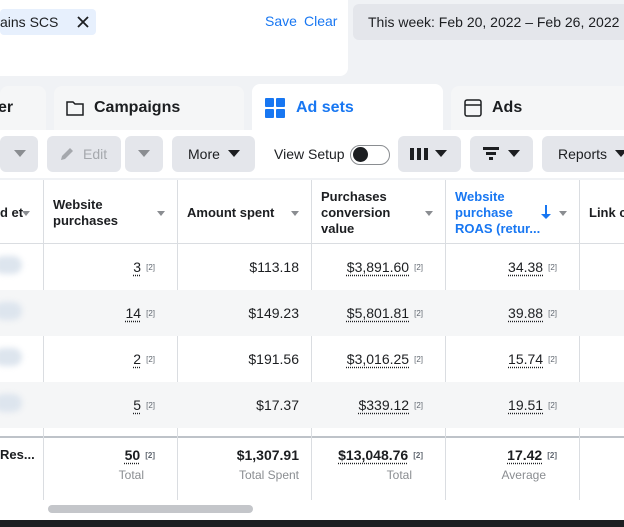 This screenshot has height=527, width=624. I want to click on cell-value: $3,016.25, so click(378, 359).